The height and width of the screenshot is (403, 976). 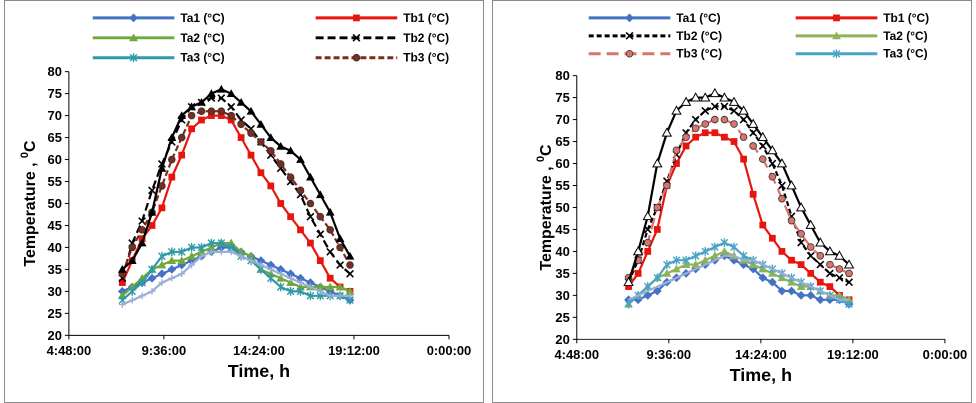 I want to click on legend-label: Tb1 (°C), so click(x=426, y=18).